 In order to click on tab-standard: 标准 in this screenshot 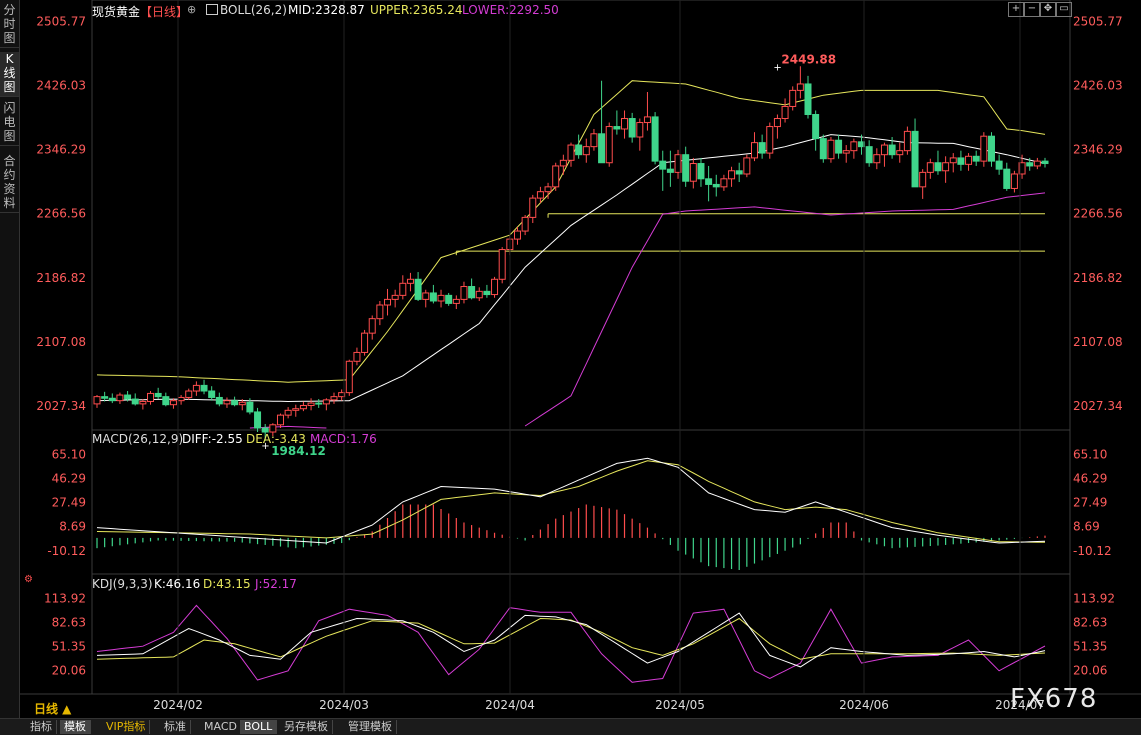, I will do `click(175, 727)`.